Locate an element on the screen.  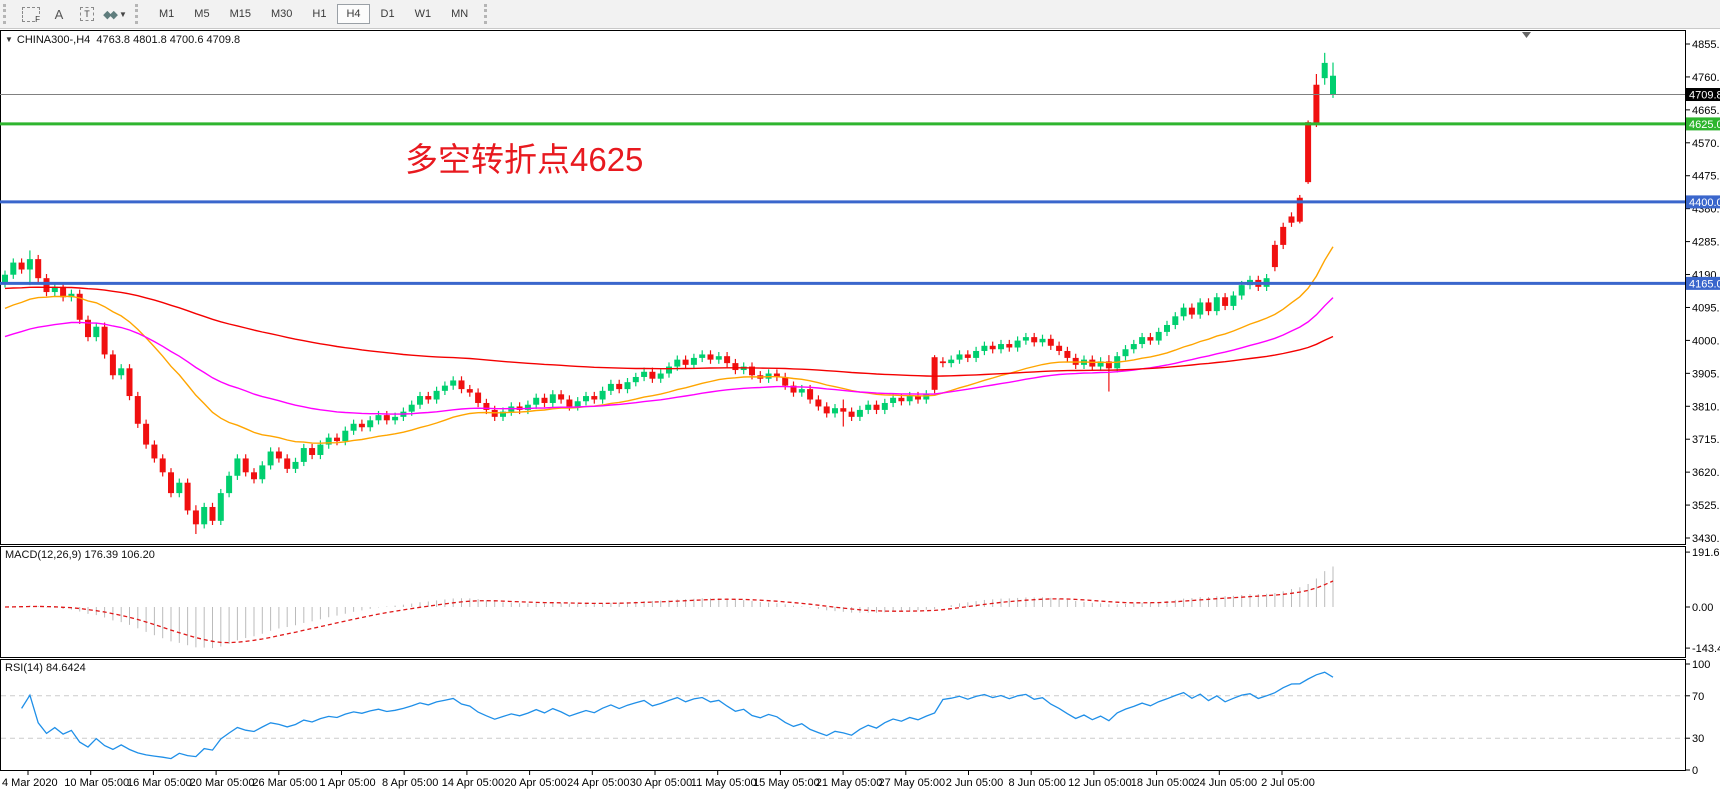
svg-text: 30 is located at coordinates (1698, 739).